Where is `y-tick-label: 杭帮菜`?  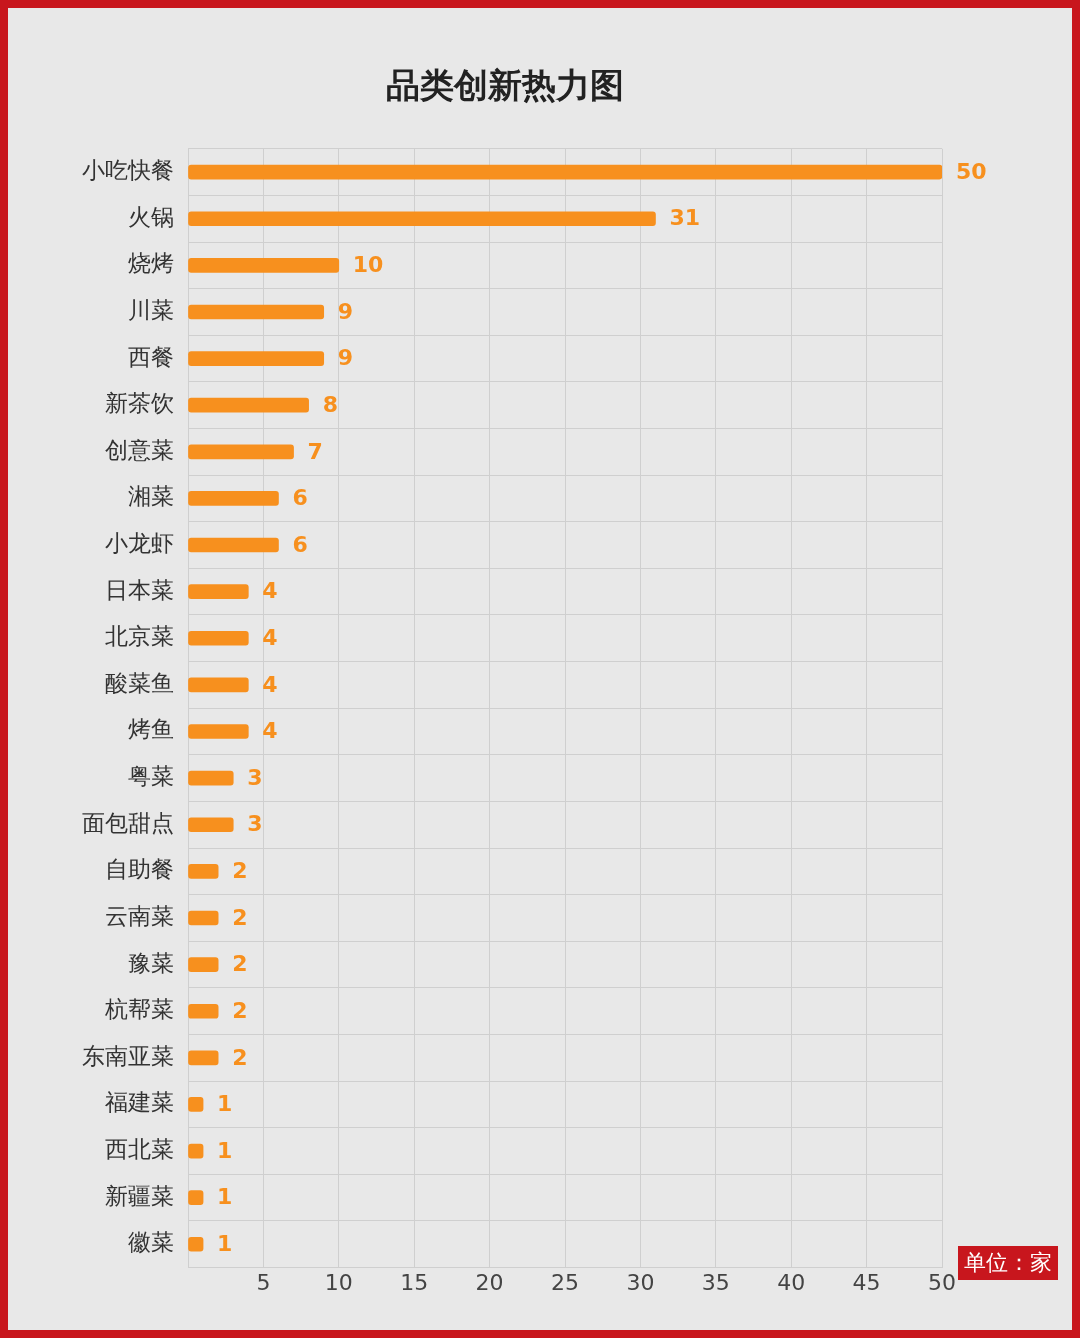
y-tick-label: 杭帮菜 is located at coordinates (139, 1009).